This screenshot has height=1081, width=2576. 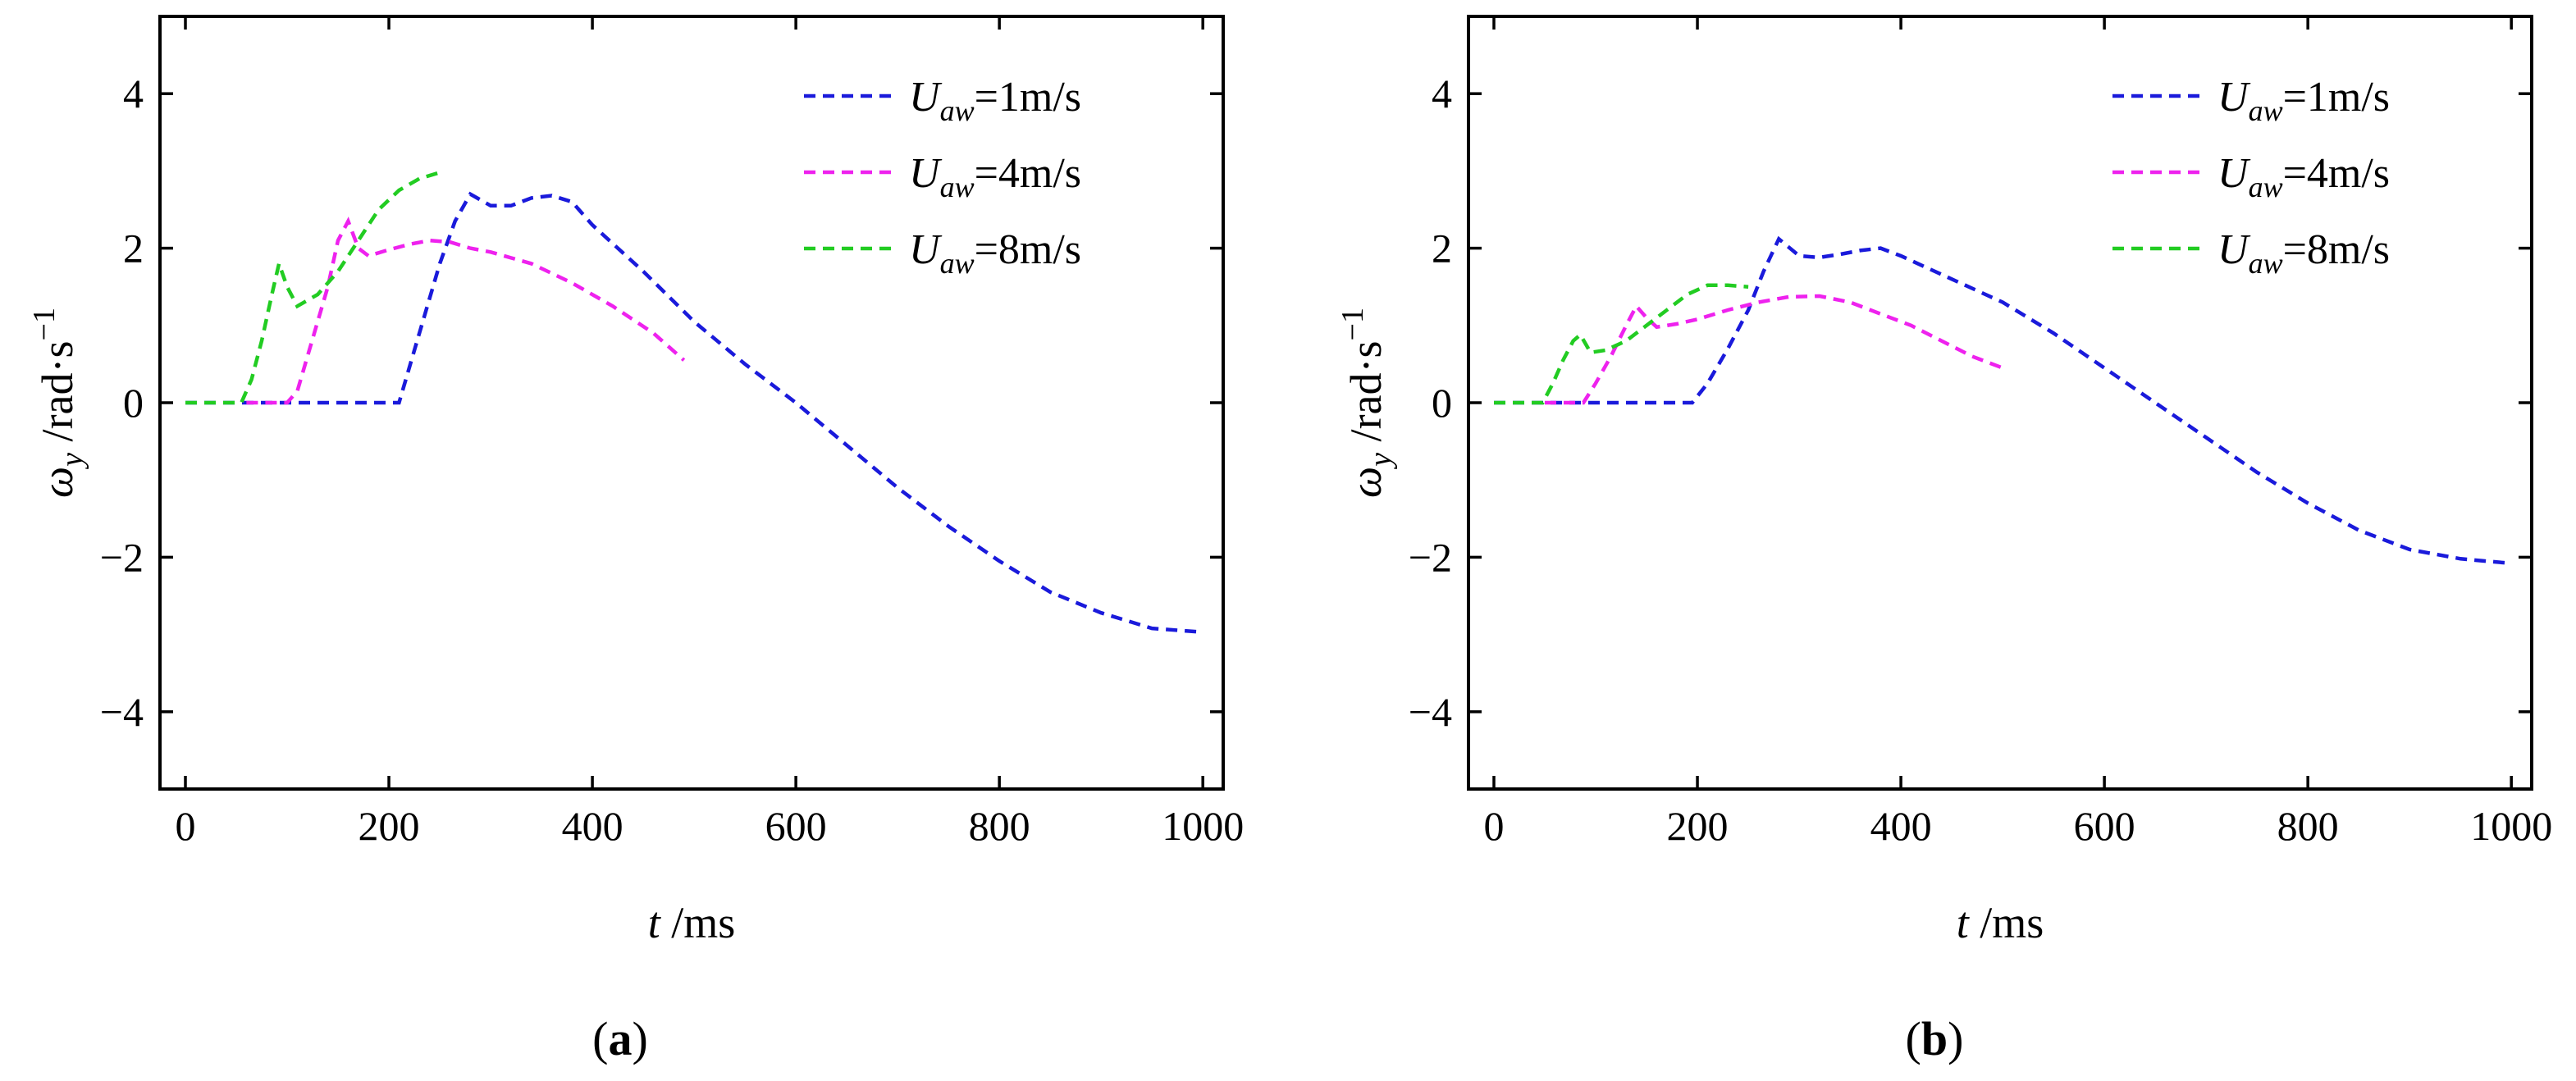 I want to click on series-lines, so click(x=2003, y=400).